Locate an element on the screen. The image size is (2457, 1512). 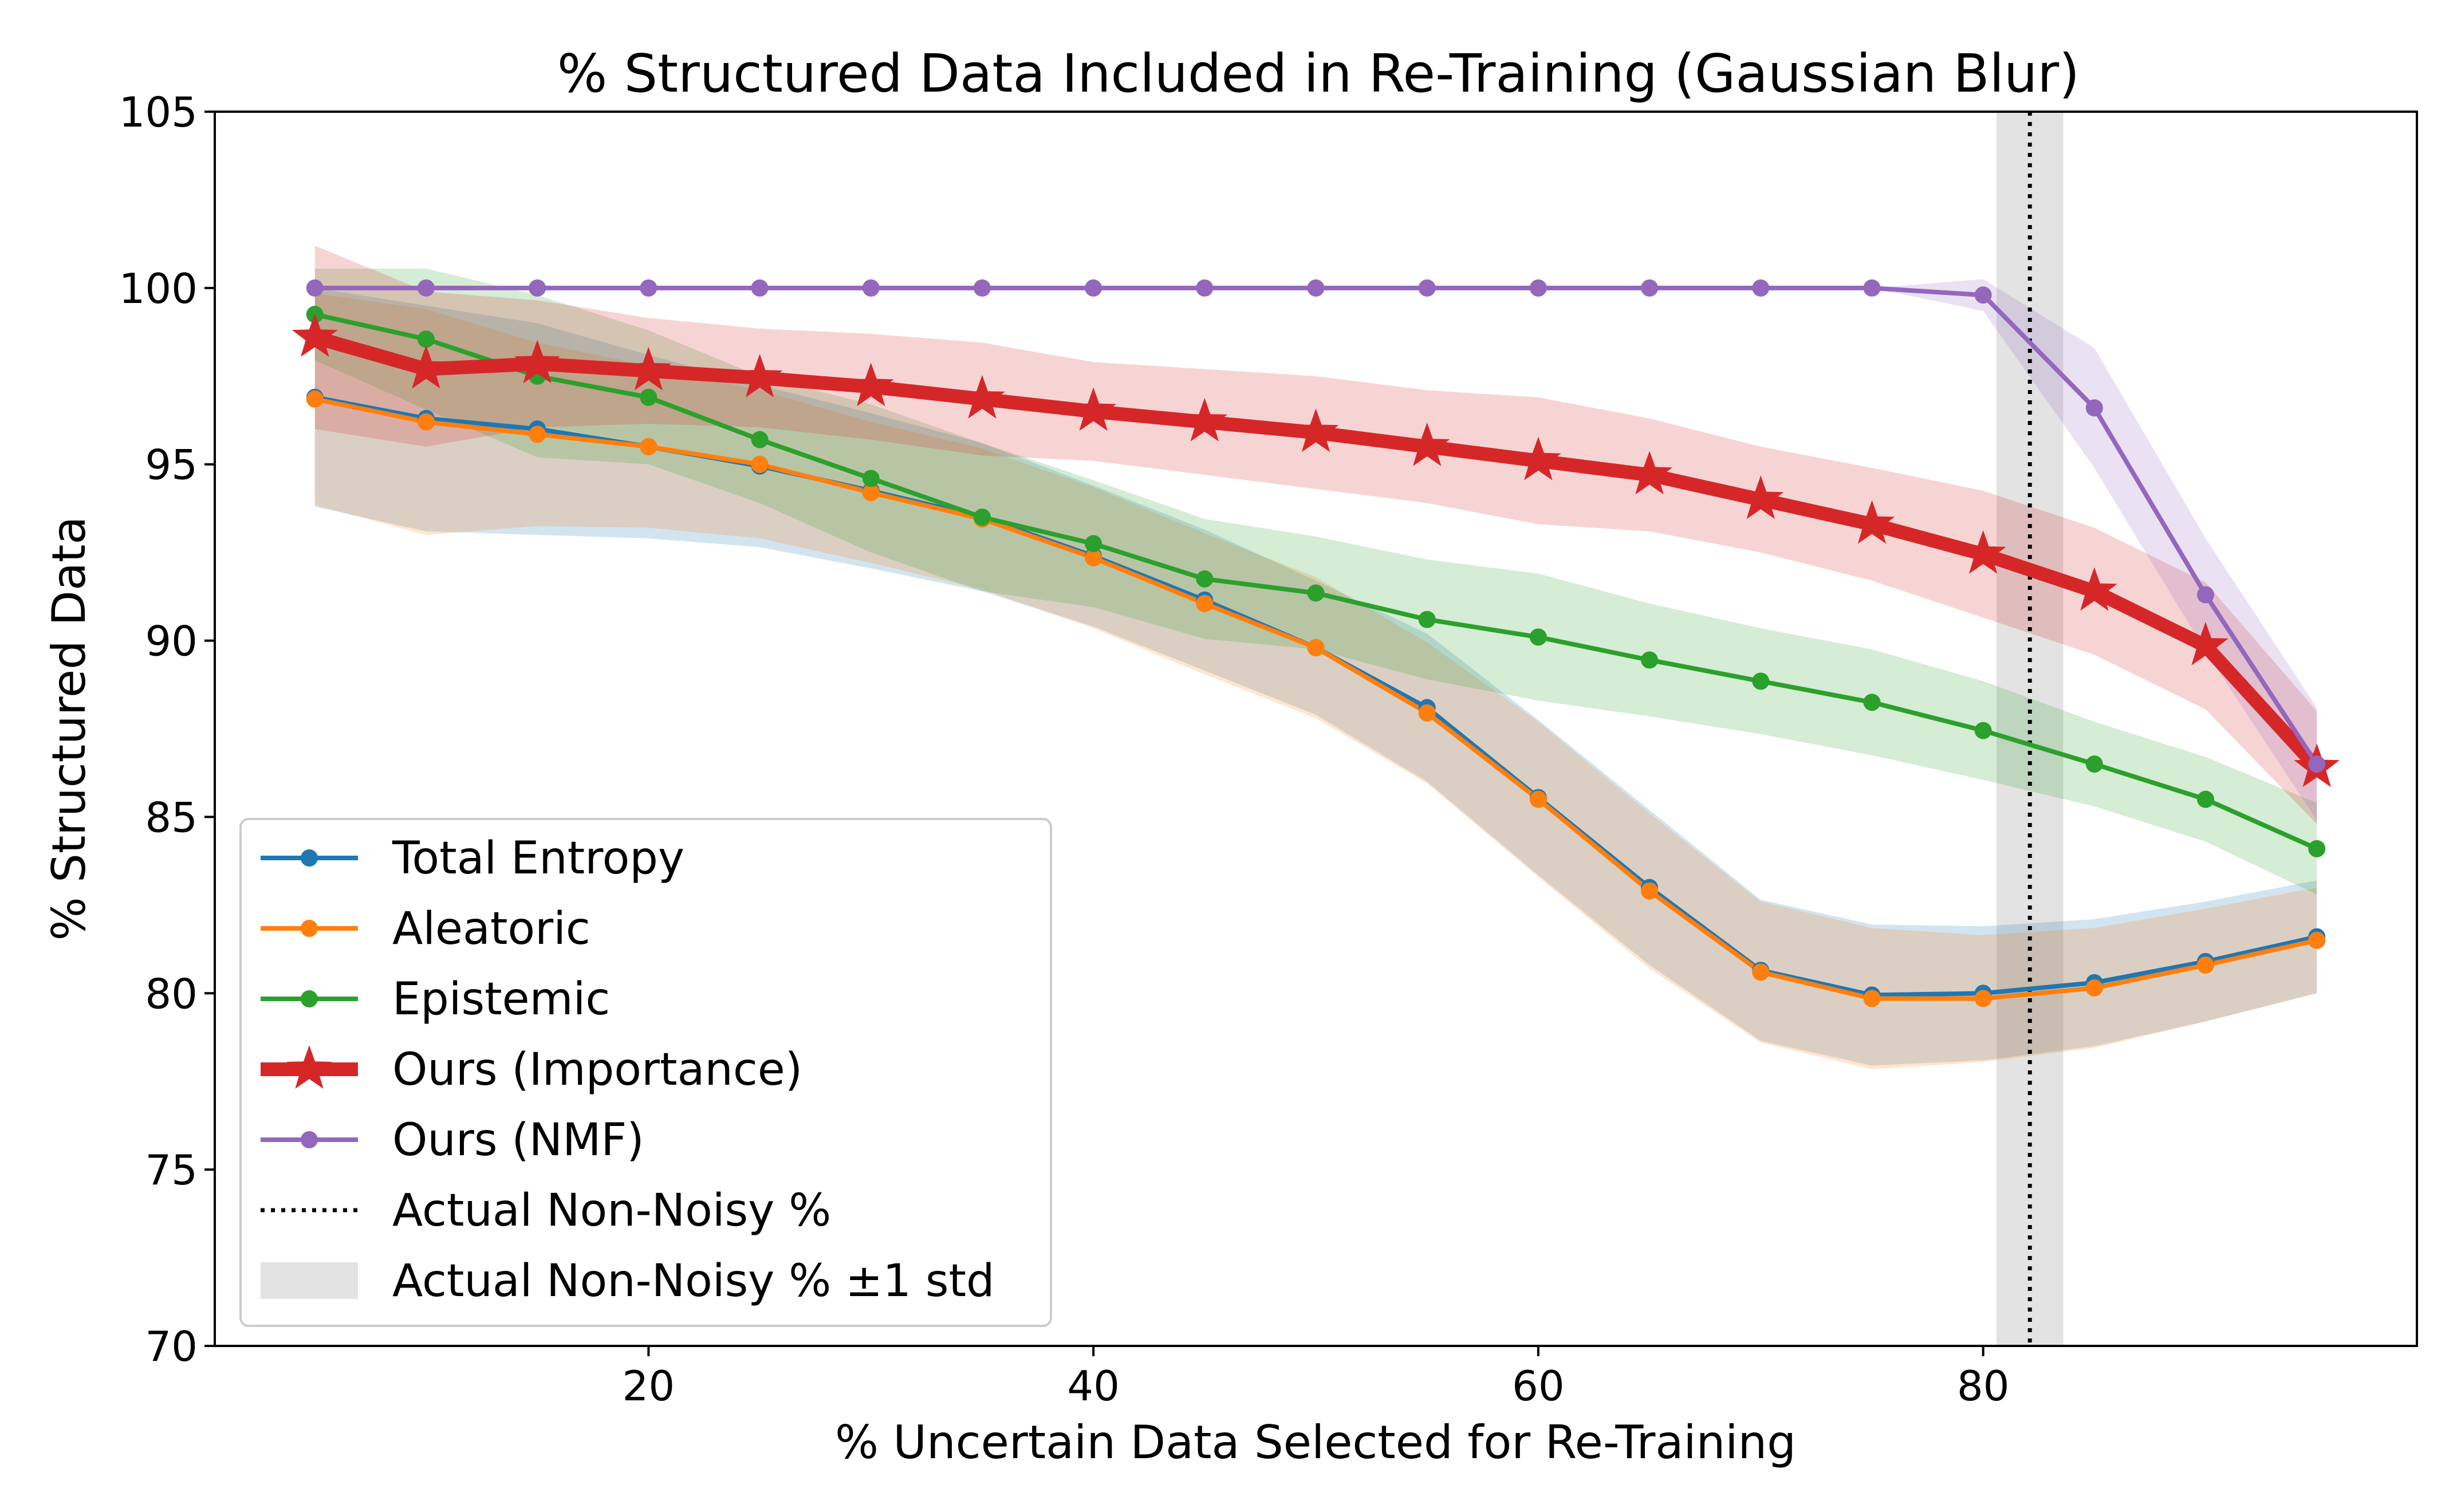
y-tick-label: 80 is located at coordinates (172, 994).